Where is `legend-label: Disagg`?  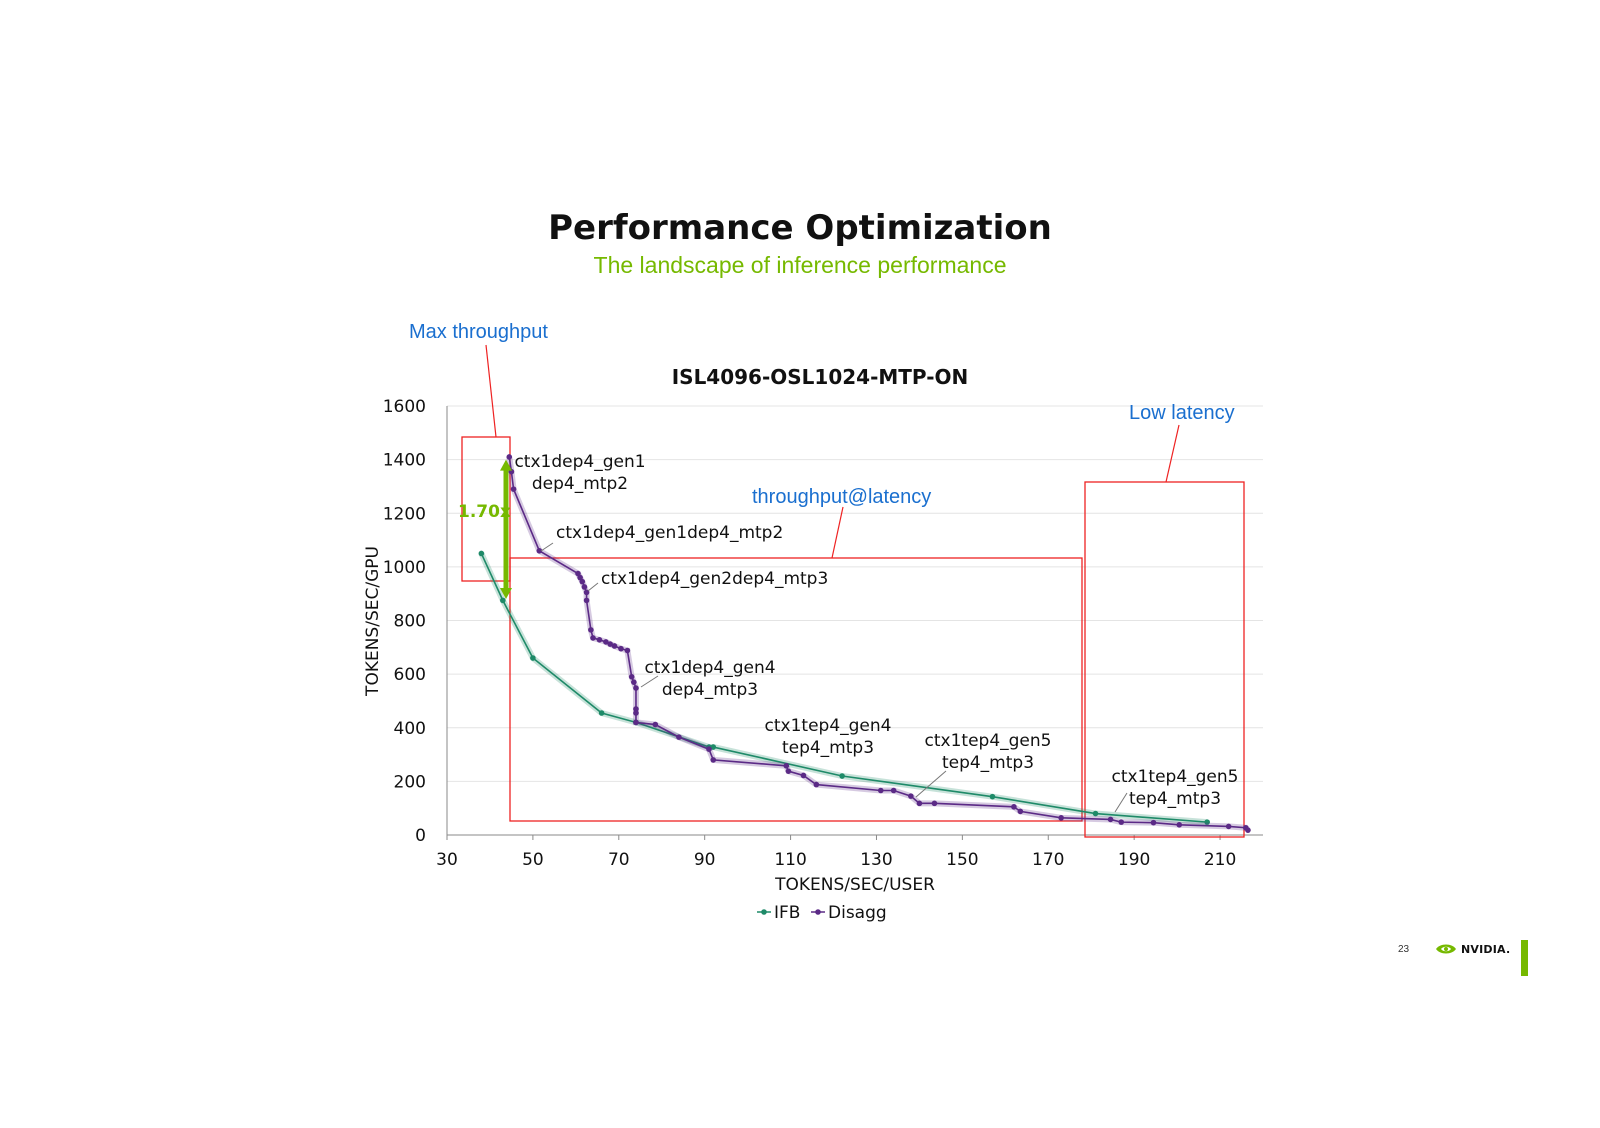
legend-label: Disagg is located at coordinates (857, 913).